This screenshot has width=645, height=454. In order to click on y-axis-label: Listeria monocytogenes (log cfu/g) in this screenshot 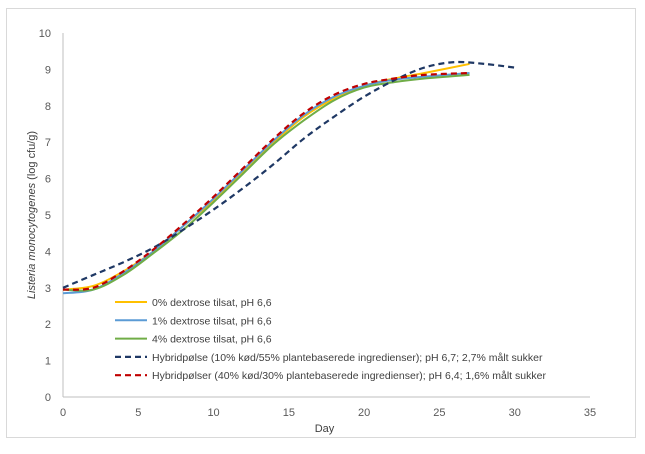, I will do `click(32, 215)`.